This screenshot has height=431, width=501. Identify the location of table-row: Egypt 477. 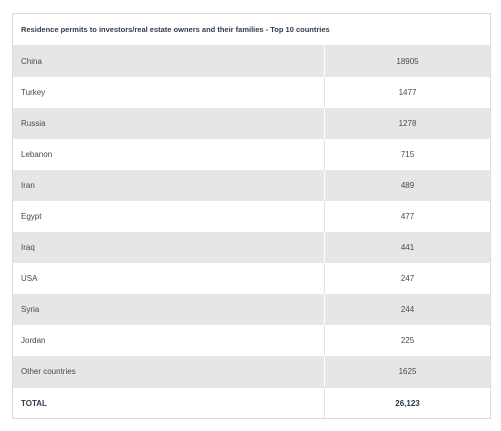
(251, 216).